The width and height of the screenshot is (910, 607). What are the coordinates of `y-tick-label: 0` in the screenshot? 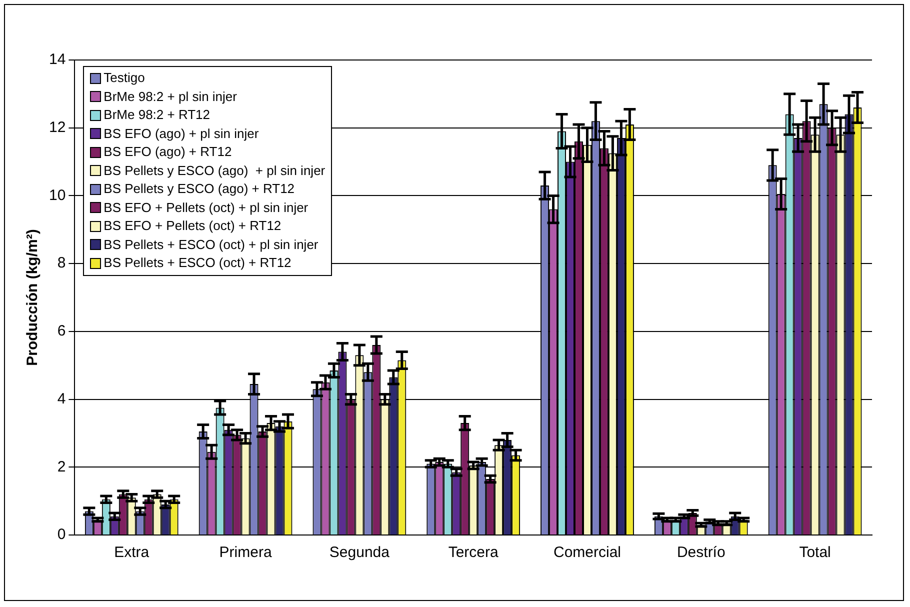 It's located at (61, 535).